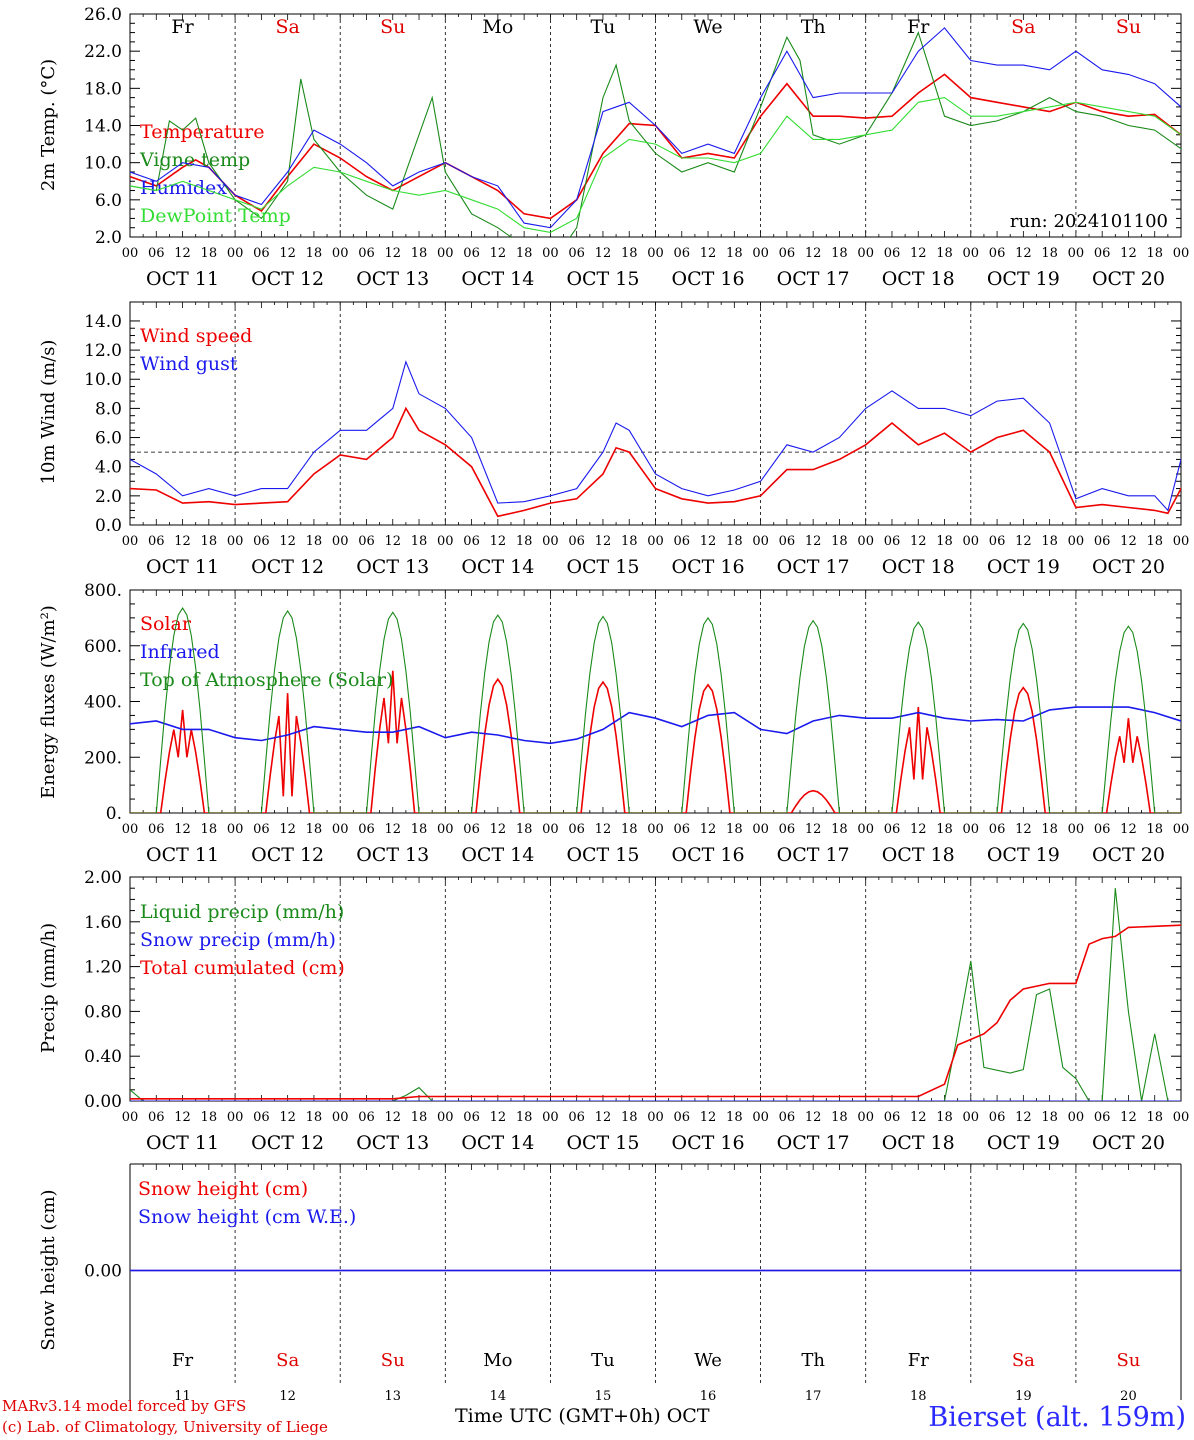 The width and height of the screenshot is (1194, 1440). What do you see at coordinates (708, 1396) in the screenshot?
I see `day-number-label: 16` at bounding box center [708, 1396].